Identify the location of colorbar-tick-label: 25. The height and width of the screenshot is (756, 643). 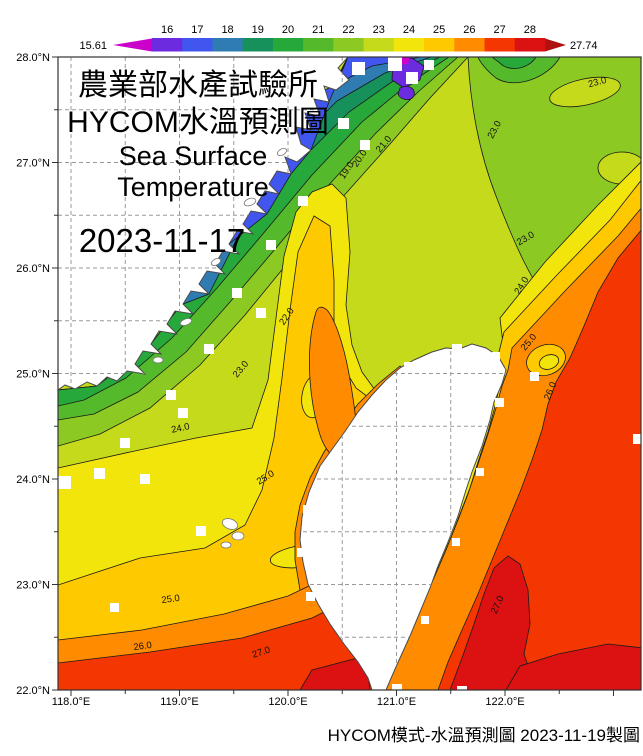
(439, 30).